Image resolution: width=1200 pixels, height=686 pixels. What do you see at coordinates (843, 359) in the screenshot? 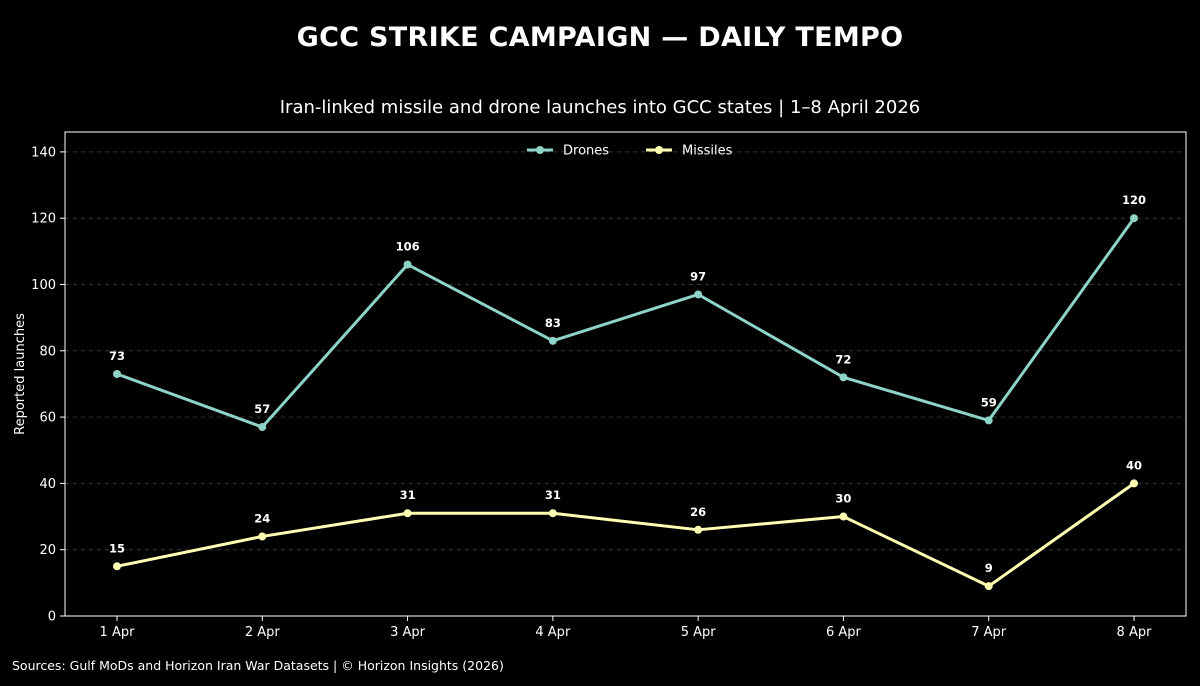
I see `data-label: 72` at bounding box center [843, 359].